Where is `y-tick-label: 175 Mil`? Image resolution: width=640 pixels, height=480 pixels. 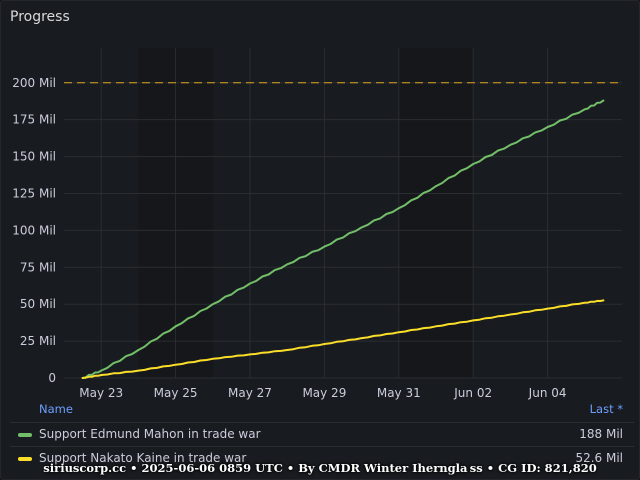 y-tick-label: 175 Mil is located at coordinates (34, 120).